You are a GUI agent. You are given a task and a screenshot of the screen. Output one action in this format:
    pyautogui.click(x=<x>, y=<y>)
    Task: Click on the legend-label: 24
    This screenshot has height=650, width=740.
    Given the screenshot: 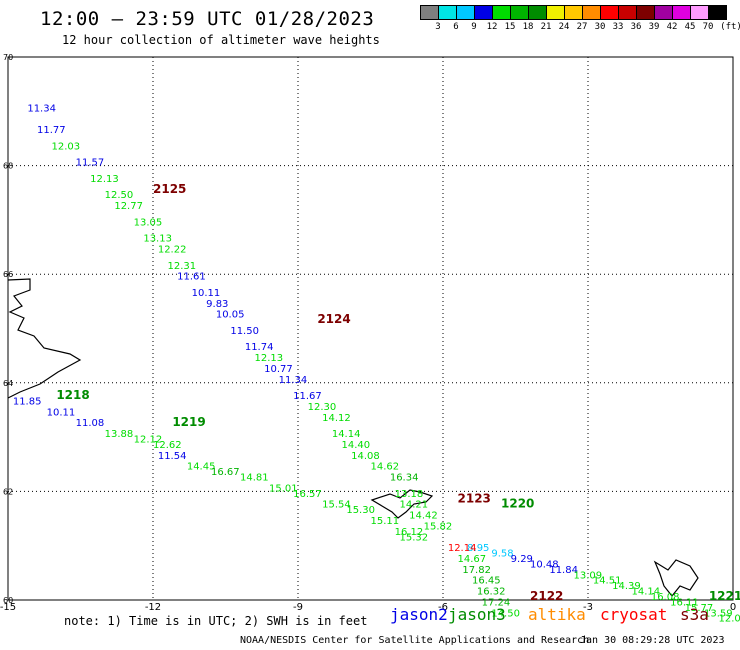 What is the action you would take?
    pyautogui.click(x=564, y=27)
    